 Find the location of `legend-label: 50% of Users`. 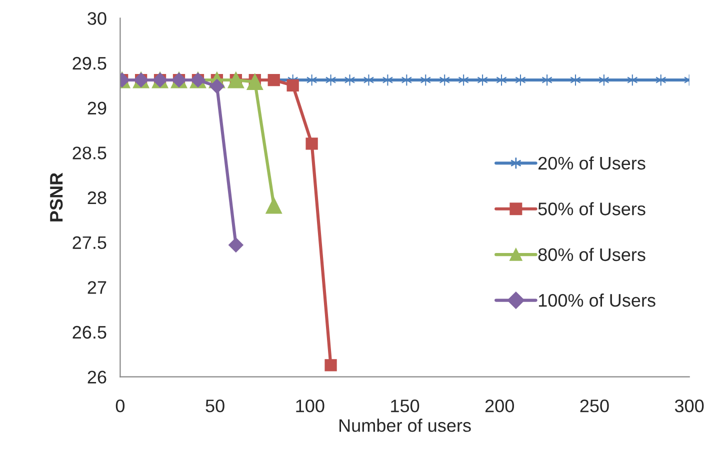

legend-label: 50% of Users is located at coordinates (592, 209).